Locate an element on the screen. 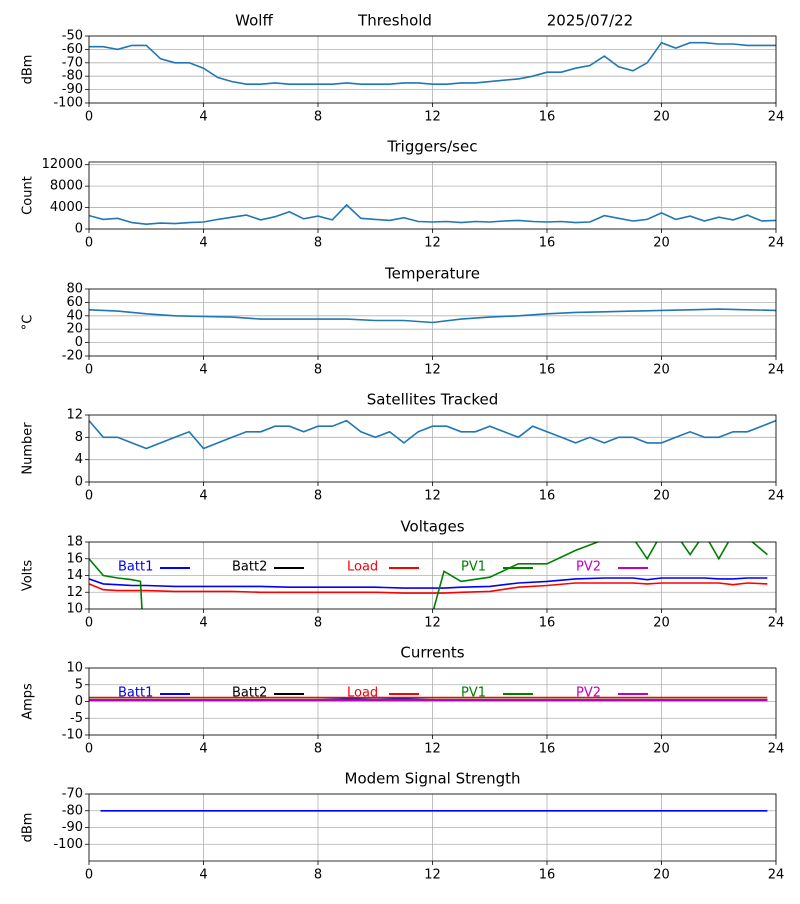 The width and height of the screenshot is (800, 904). chart-title: Currents is located at coordinates (432, 653).